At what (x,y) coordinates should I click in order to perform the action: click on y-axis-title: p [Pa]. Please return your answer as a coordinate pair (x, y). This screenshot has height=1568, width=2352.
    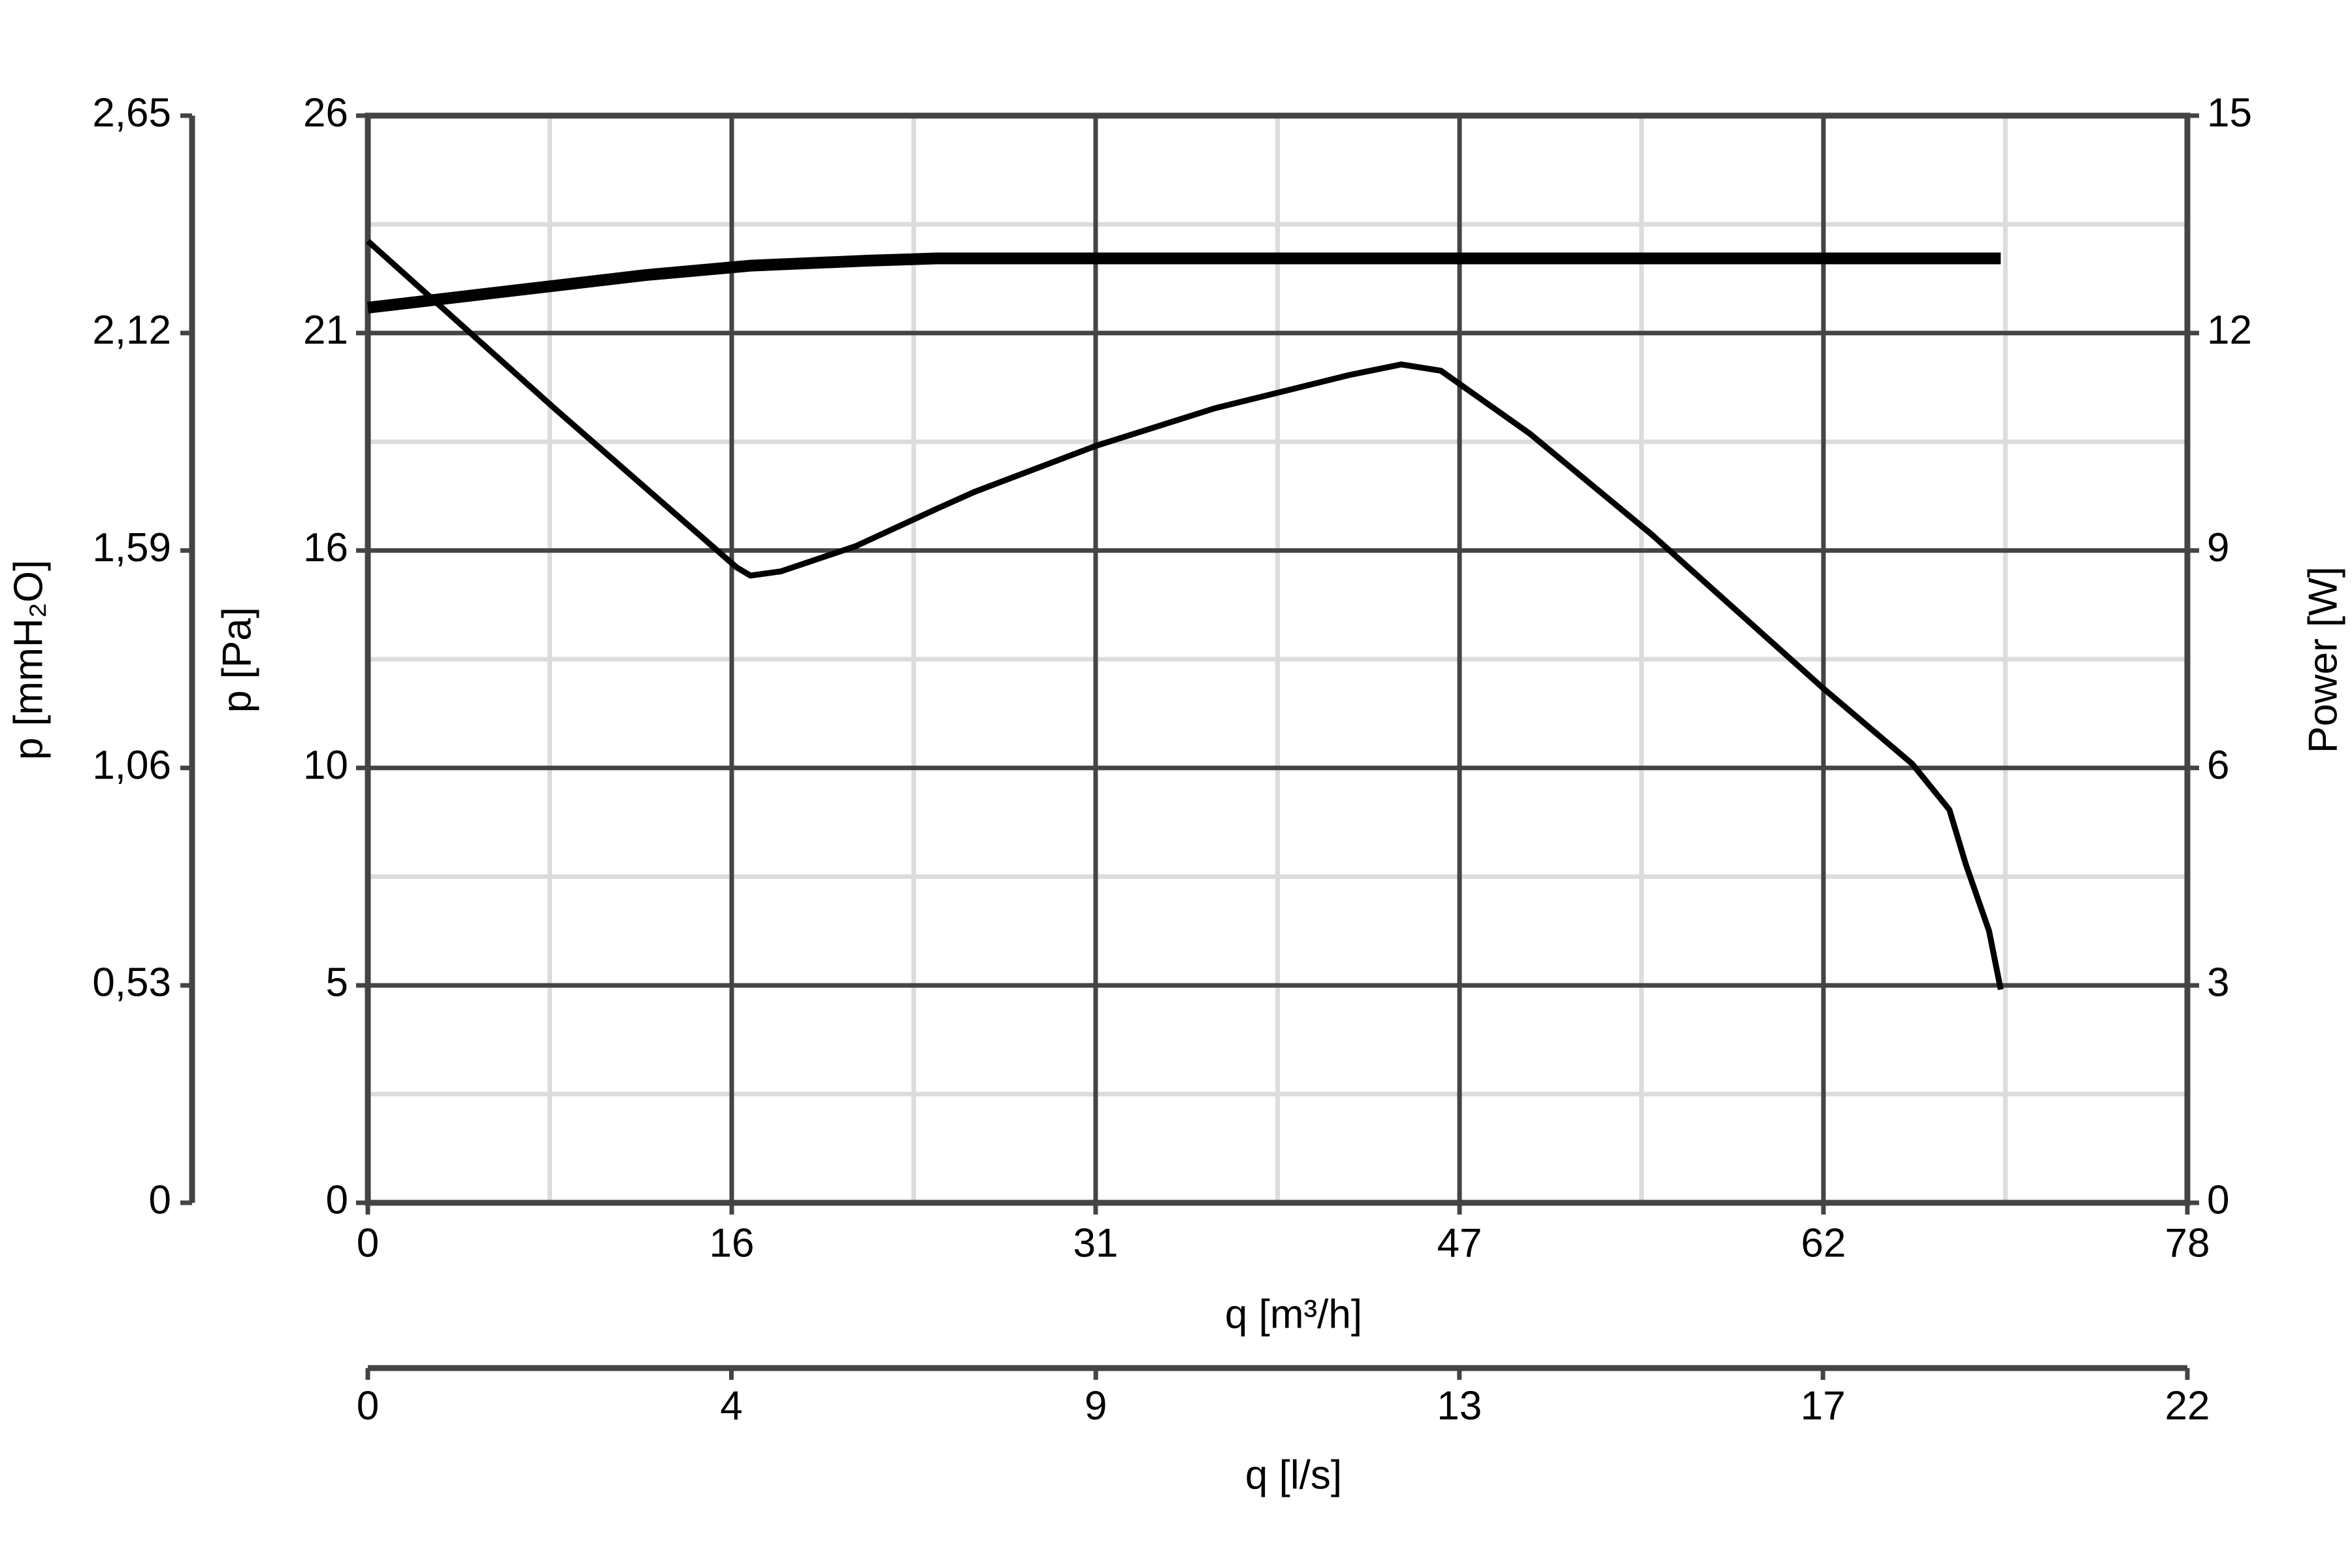
    Looking at the image, I should click on (236, 660).